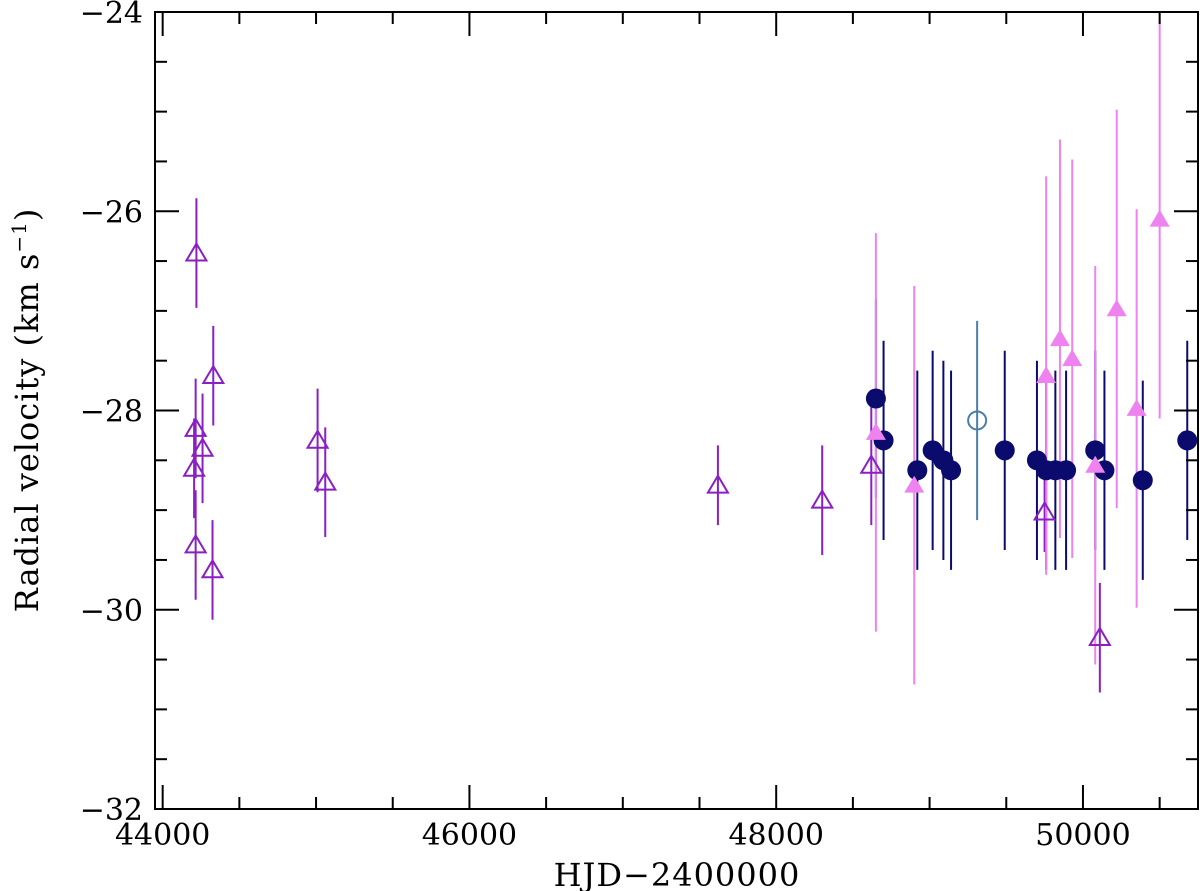  What do you see at coordinates (111, 212) in the screenshot?
I see `y-tick-label: −26` at bounding box center [111, 212].